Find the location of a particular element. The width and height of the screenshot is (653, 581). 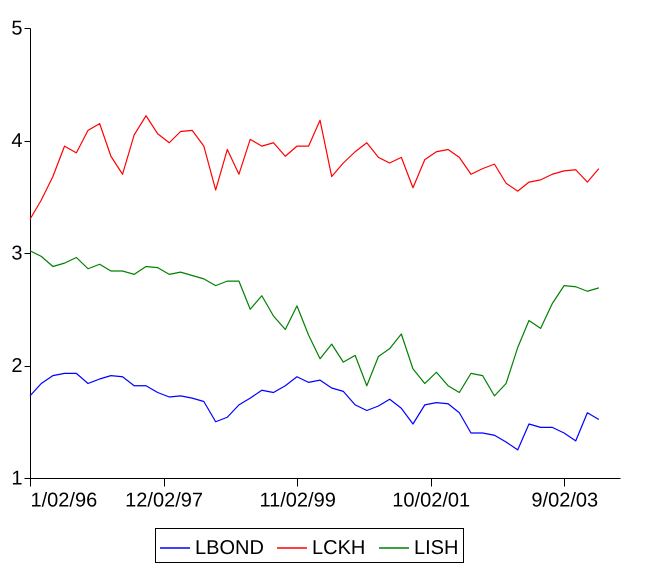

x-tick-label: 9/02/03 is located at coordinates (564, 501).